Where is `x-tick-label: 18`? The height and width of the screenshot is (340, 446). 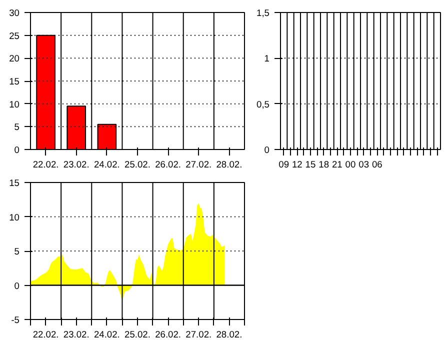
x-tick-label: 18 is located at coordinates (324, 165).